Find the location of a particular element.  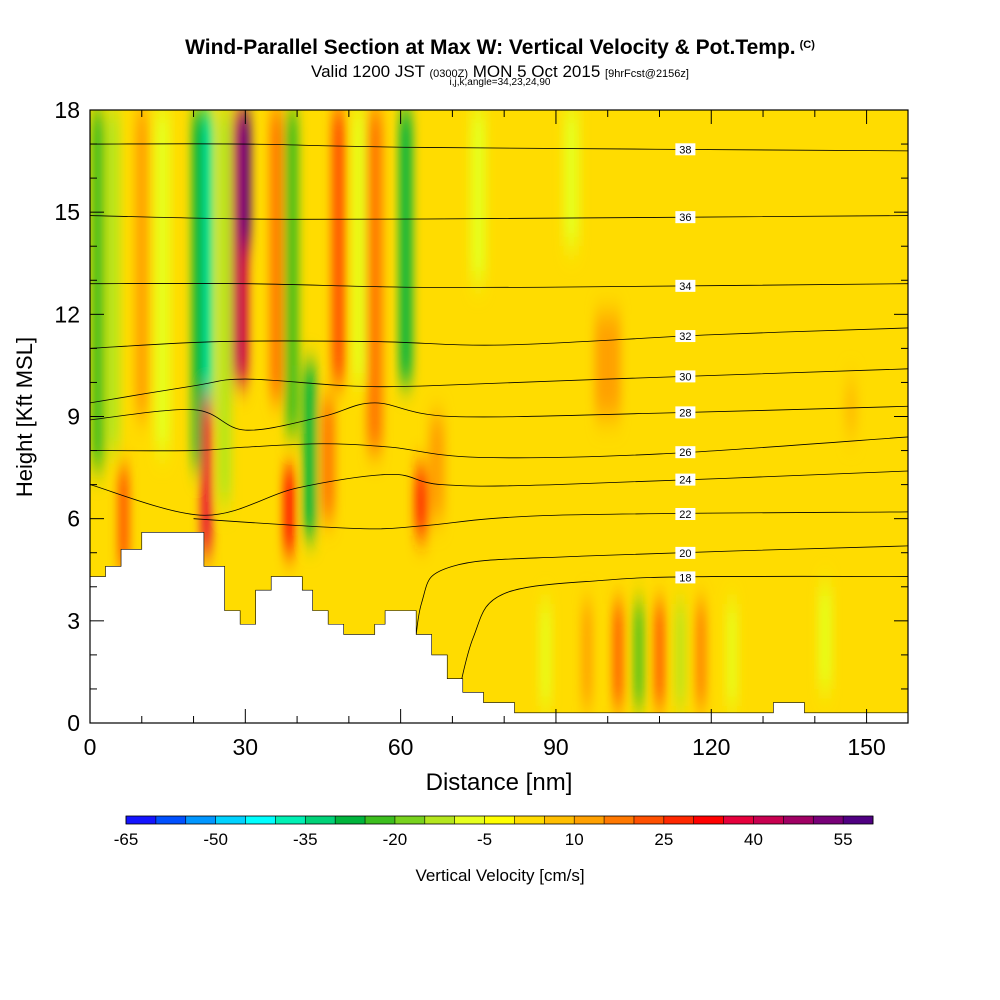

y-tick-label: 18 is located at coordinates (67, 110).